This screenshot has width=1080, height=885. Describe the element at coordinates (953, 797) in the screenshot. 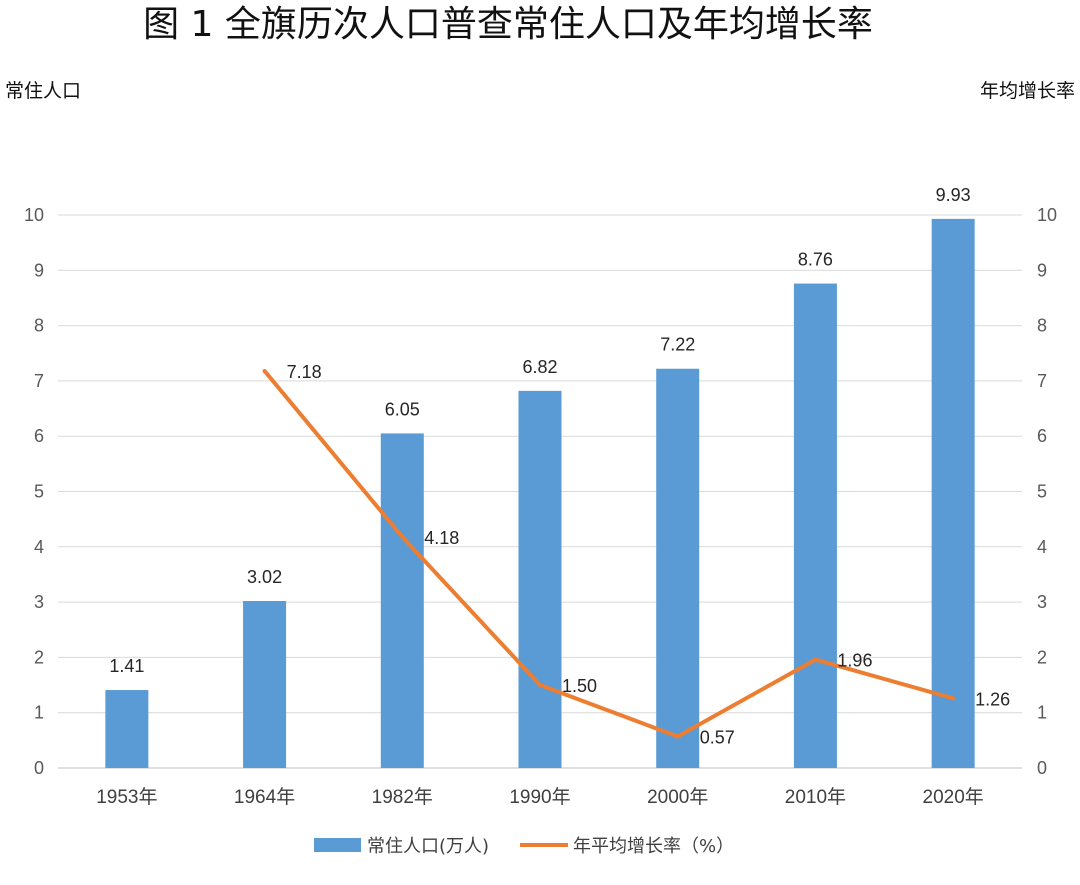

I see `x-tick-label: 2020年` at that location.